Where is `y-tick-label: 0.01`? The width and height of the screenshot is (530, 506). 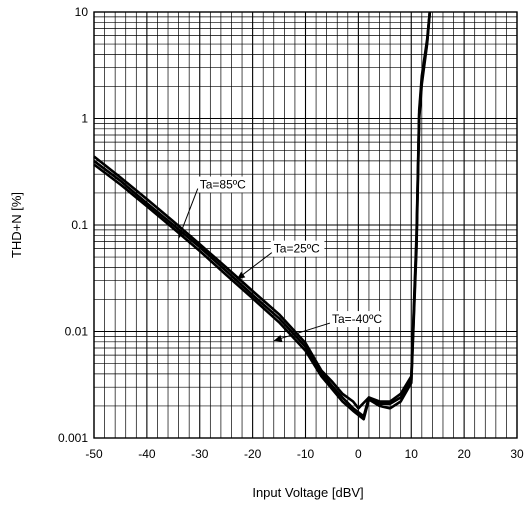
y-tick-label: 0.01 is located at coordinates (77, 332).